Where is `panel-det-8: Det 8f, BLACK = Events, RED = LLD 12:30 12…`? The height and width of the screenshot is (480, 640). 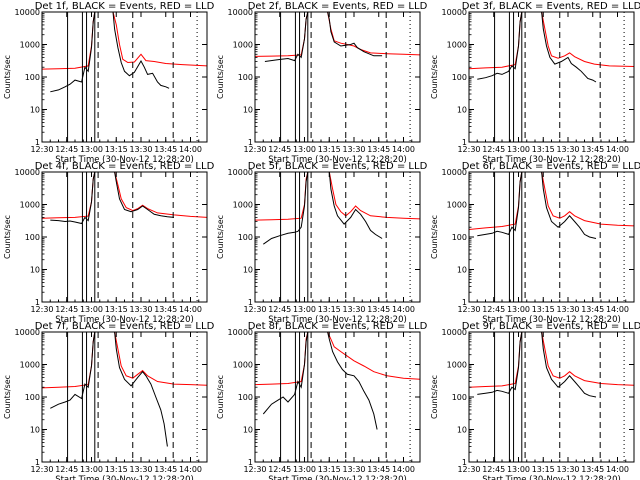
panel-det-8: Det 8f, BLACK = Events, RED = LLD 12:30 12… is located at coordinates (322, 400).